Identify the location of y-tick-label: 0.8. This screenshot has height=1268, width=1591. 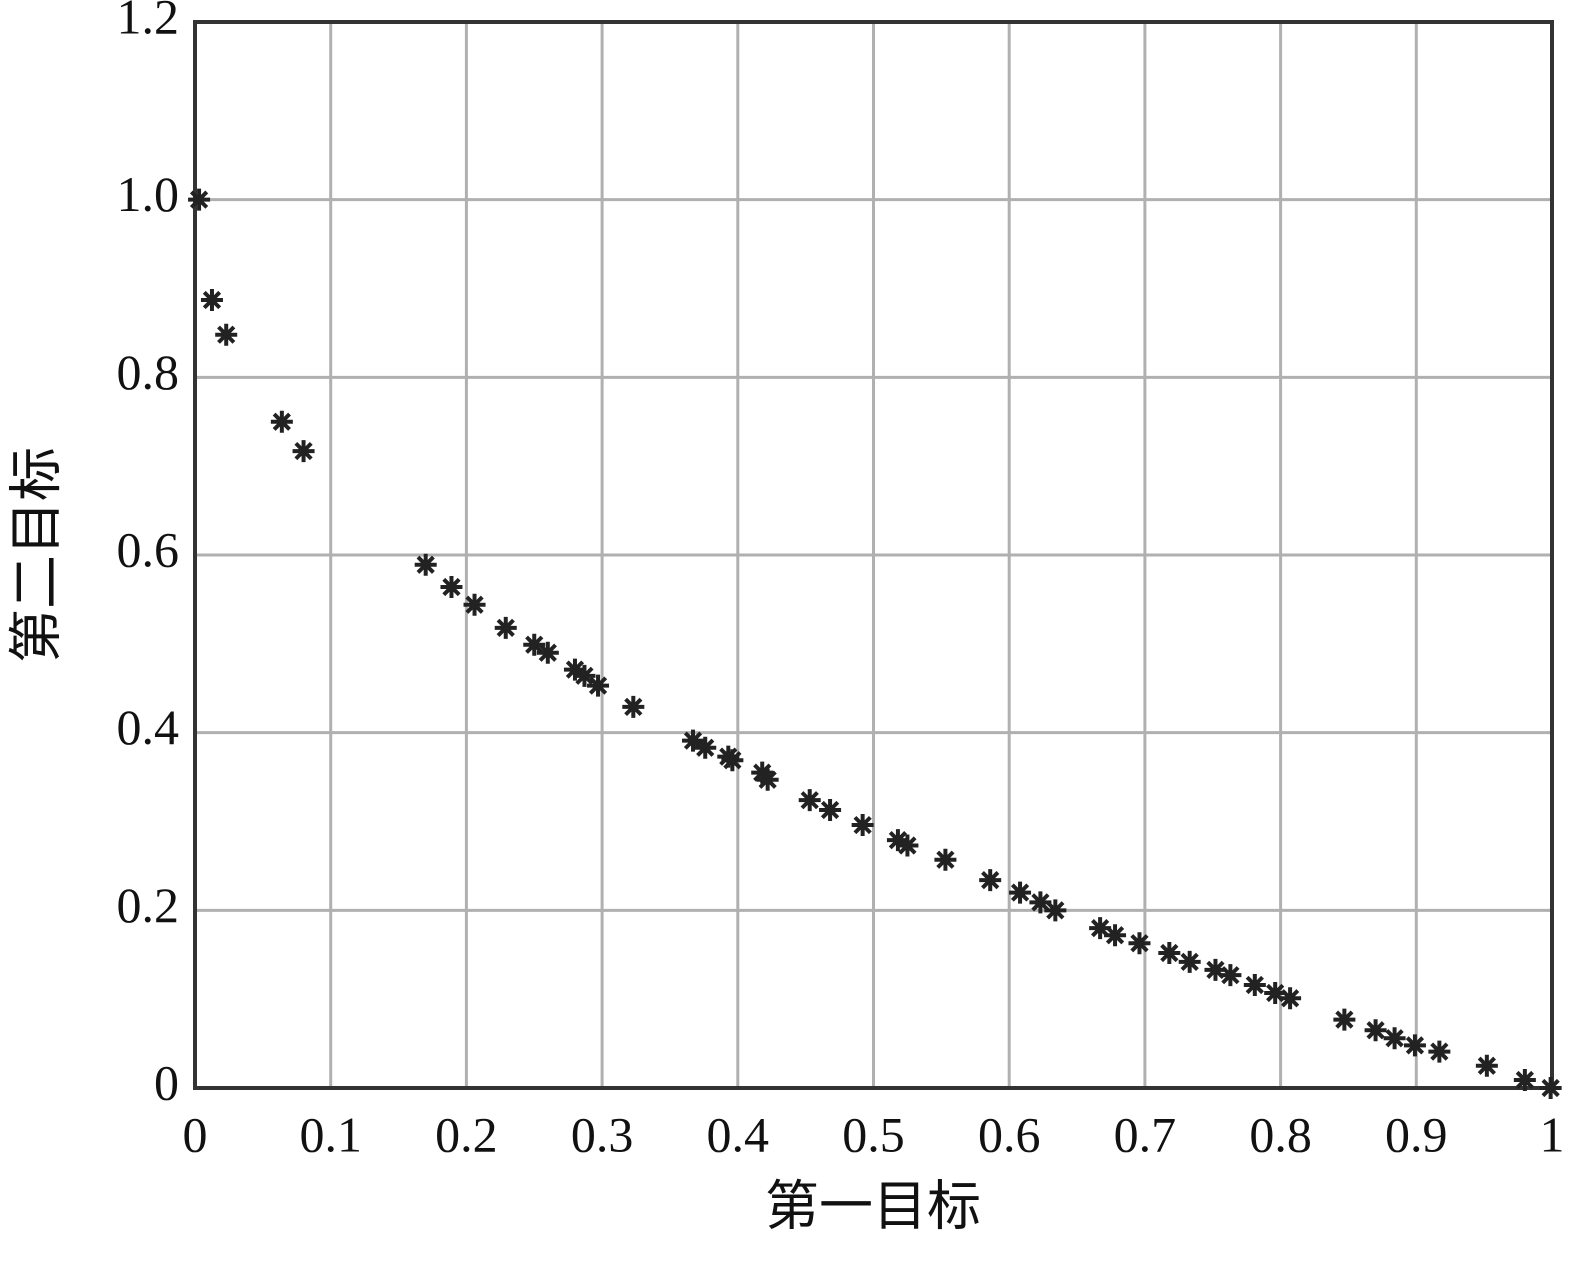
(148, 372).